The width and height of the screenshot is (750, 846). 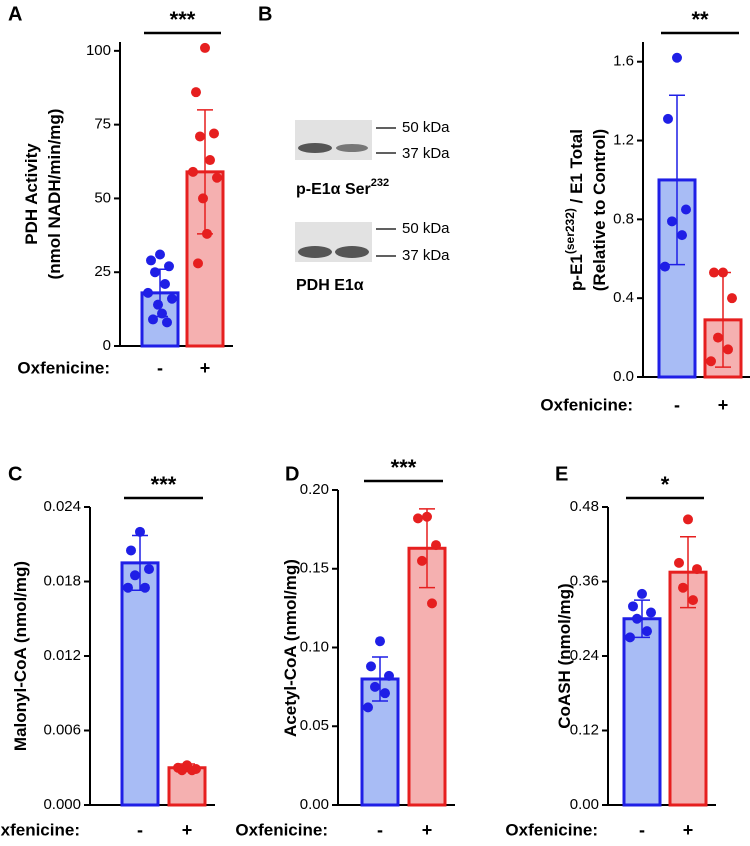 I want to click on blot-label: p-E1α Ser232, so click(x=342, y=187).